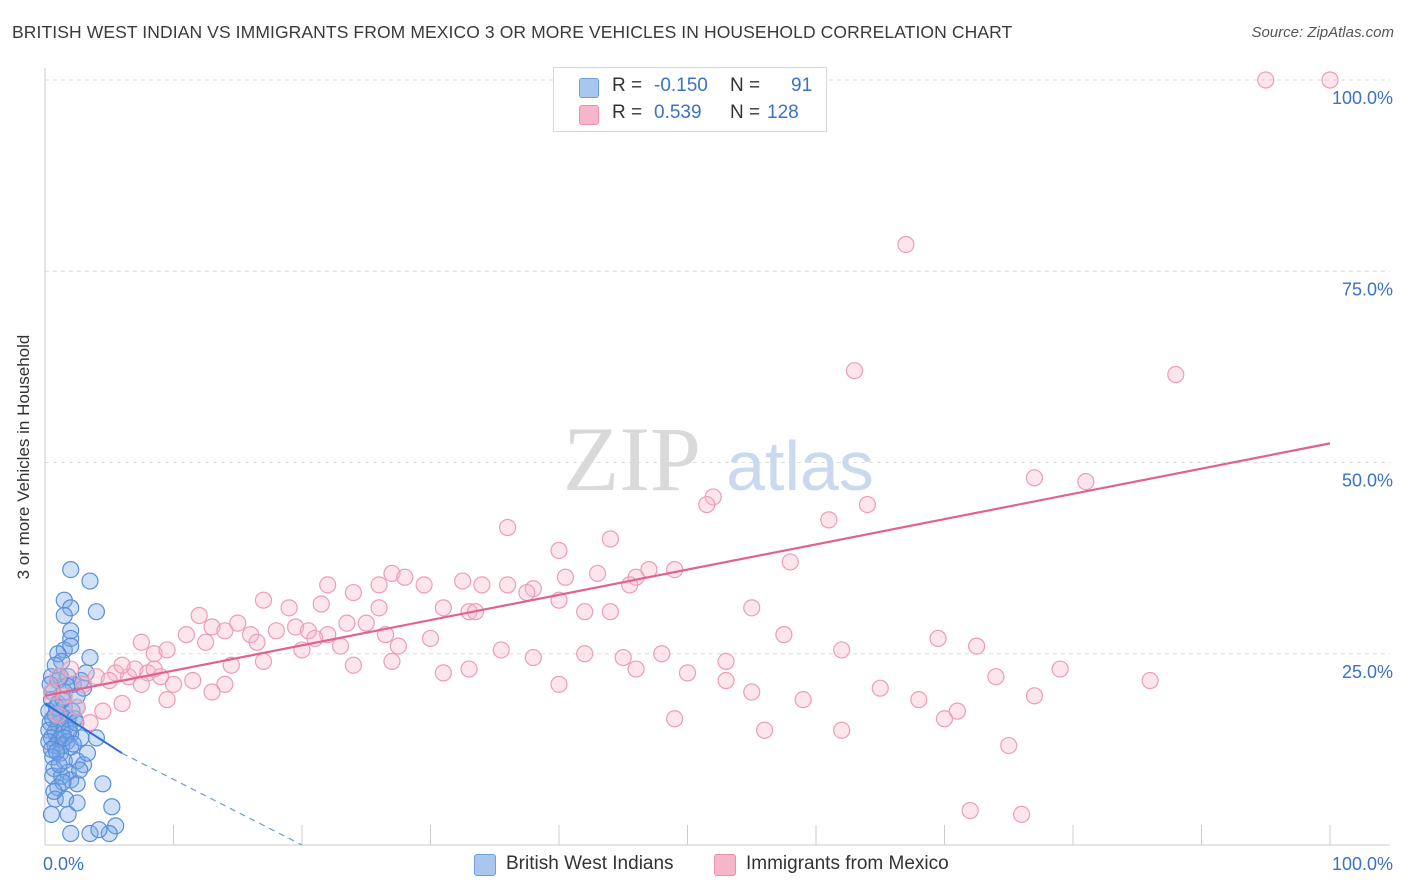 This screenshot has width=1406, height=892. Describe the element at coordinates (802, 85) in the screenshot. I see `legend-n-value: 91` at that location.